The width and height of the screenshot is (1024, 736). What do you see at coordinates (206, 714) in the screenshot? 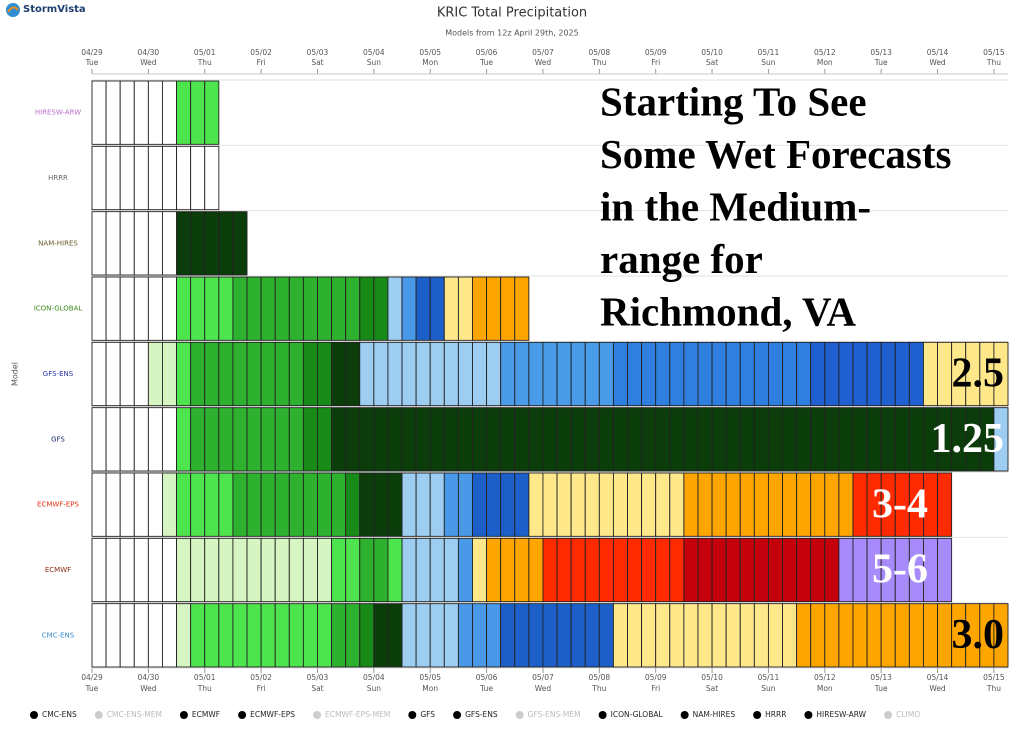
I see `legend-label: ECMWF` at bounding box center [206, 714].